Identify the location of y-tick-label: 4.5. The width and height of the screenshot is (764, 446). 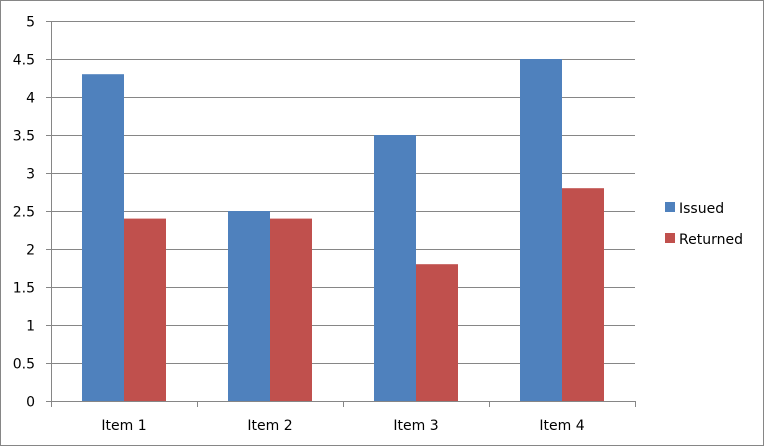
(24, 61).